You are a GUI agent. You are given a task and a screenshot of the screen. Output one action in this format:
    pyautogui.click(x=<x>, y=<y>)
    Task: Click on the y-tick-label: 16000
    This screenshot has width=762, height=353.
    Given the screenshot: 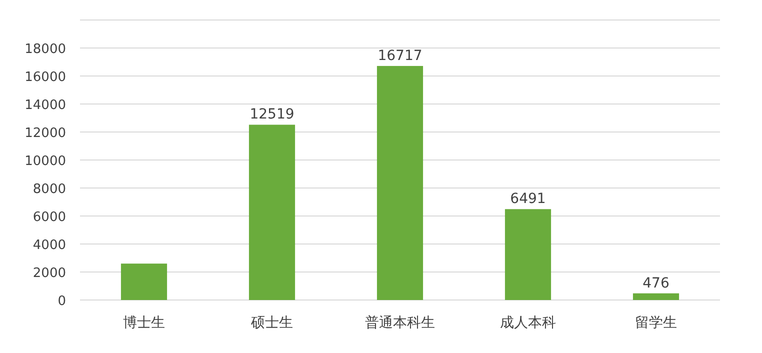 What is the action you would take?
    pyautogui.click(x=45, y=77)
    